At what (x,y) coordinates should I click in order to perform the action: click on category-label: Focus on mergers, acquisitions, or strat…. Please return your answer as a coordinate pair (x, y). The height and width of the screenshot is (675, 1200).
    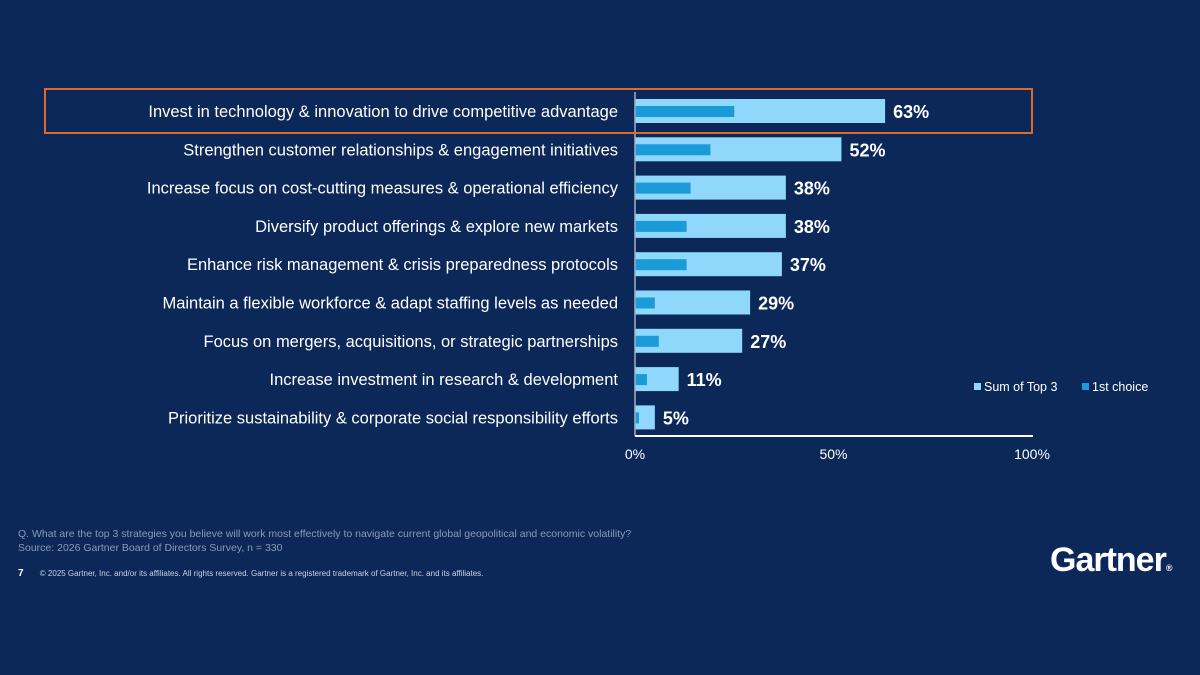
    Looking at the image, I should click on (410, 342).